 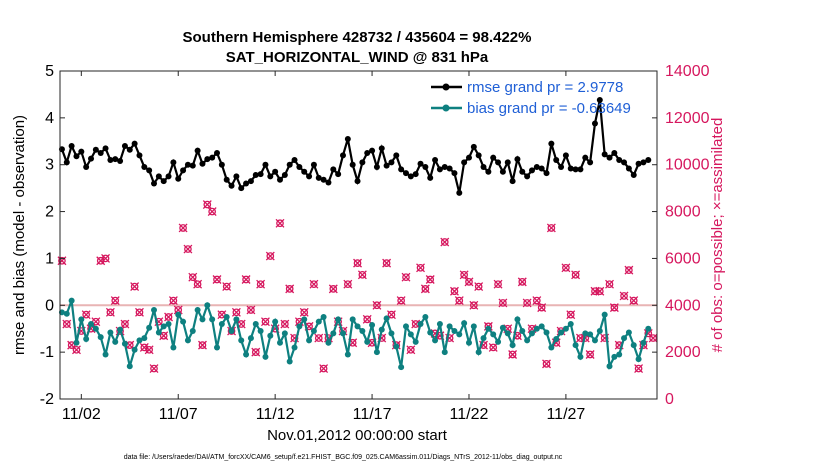 I want to click on y-tick-label: -2, so click(x=47, y=399).